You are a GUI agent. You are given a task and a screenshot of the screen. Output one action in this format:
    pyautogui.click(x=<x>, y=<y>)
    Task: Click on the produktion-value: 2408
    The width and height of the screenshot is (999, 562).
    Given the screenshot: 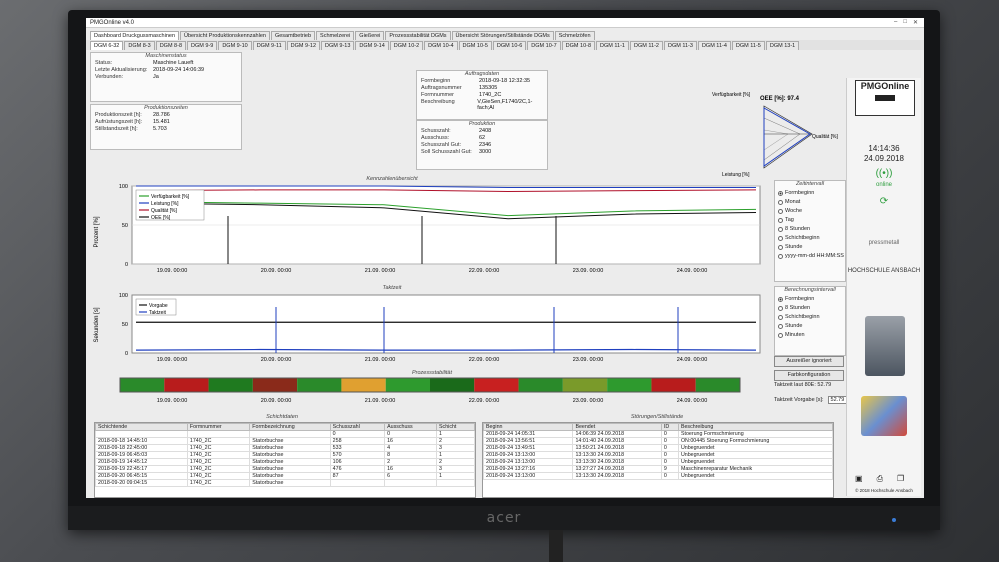 What is the action you would take?
    pyautogui.click(x=485, y=131)
    